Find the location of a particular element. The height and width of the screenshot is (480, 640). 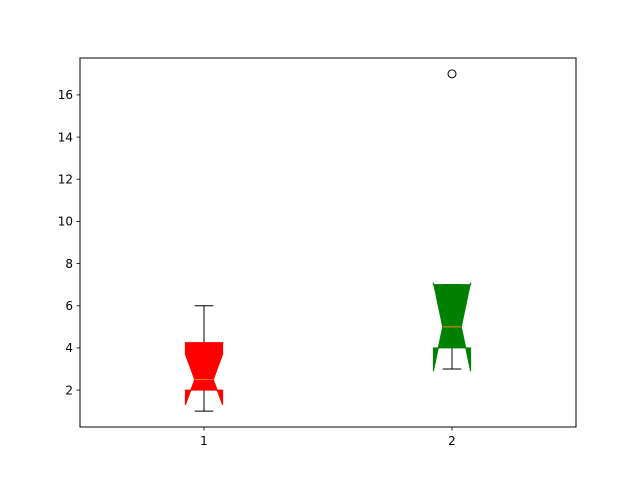

y-tick-label: 6 is located at coordinates (69, 306).